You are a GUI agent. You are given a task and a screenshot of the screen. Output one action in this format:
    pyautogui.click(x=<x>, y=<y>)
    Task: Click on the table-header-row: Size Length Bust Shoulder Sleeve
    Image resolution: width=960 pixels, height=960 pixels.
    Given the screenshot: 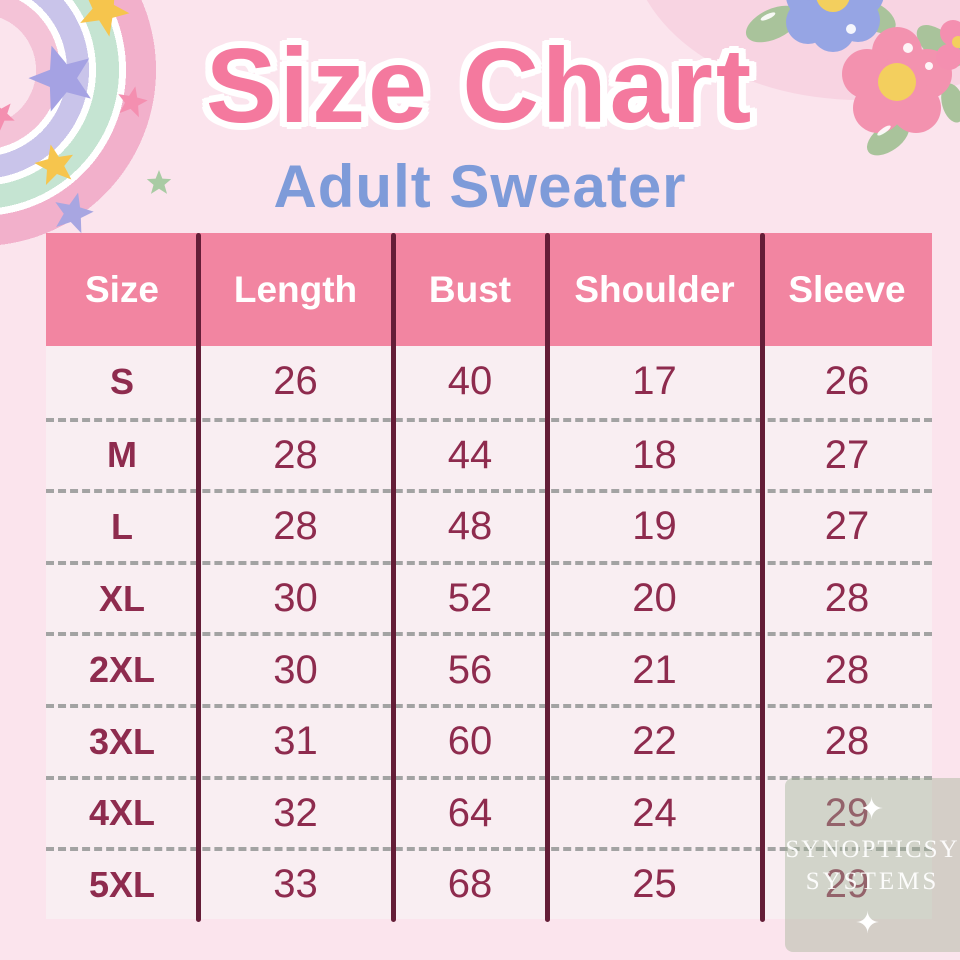 What is the action you would take?
    pyautogui.click(x=489, y=289)
    